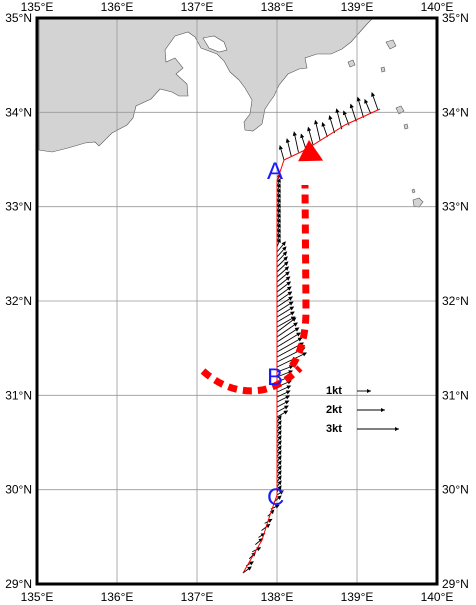 The image size is (476, 605). I want to click on left-lat-label: 35°N, so click(18, 18).